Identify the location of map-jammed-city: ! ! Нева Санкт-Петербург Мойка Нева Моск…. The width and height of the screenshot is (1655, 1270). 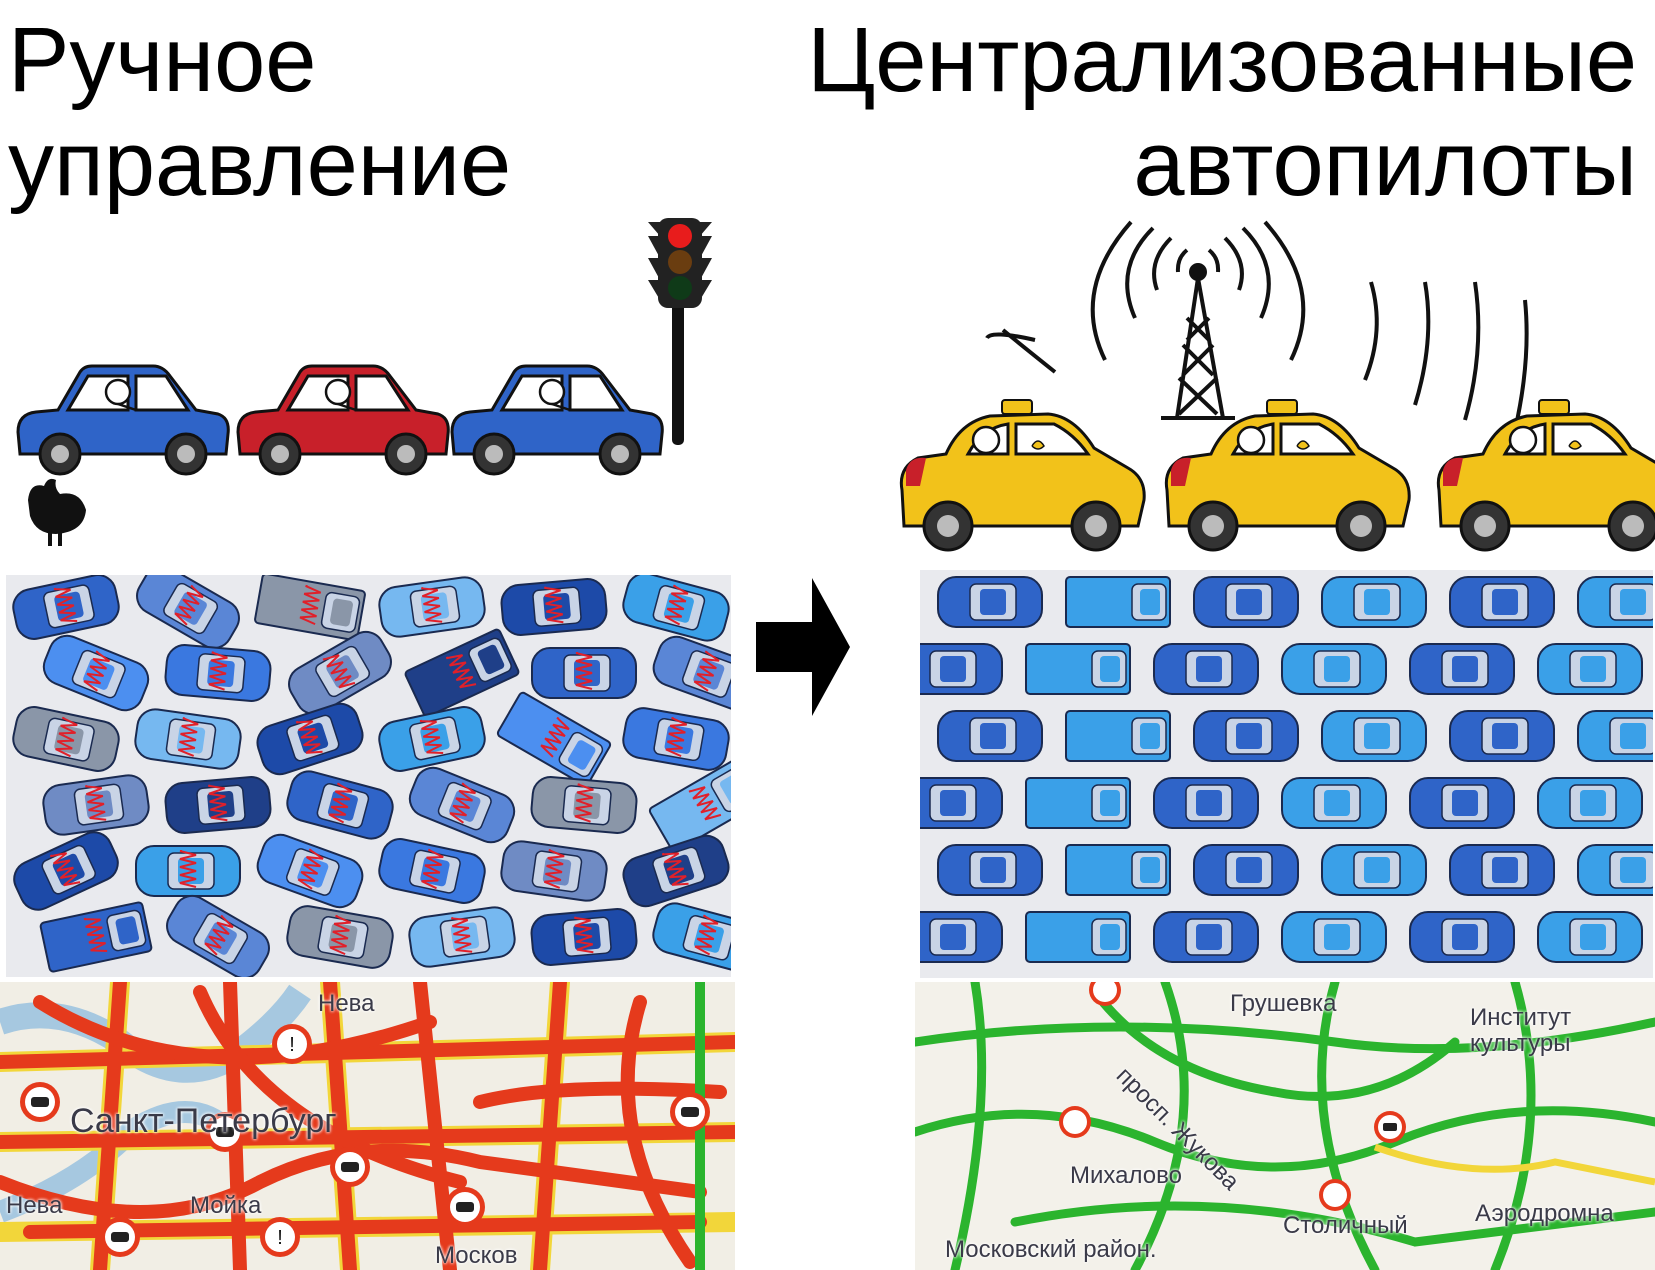
(367, 1126).